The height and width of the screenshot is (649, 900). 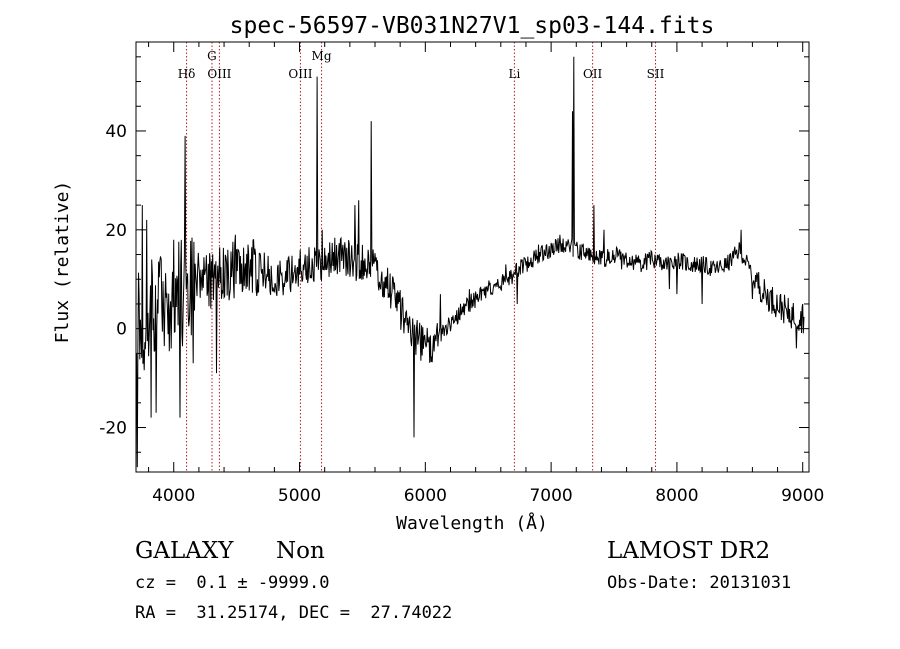 What do you see at coordinates (656, 74) in the screenshot?
I see `line-label: SII` at bounding box center [656, 74].